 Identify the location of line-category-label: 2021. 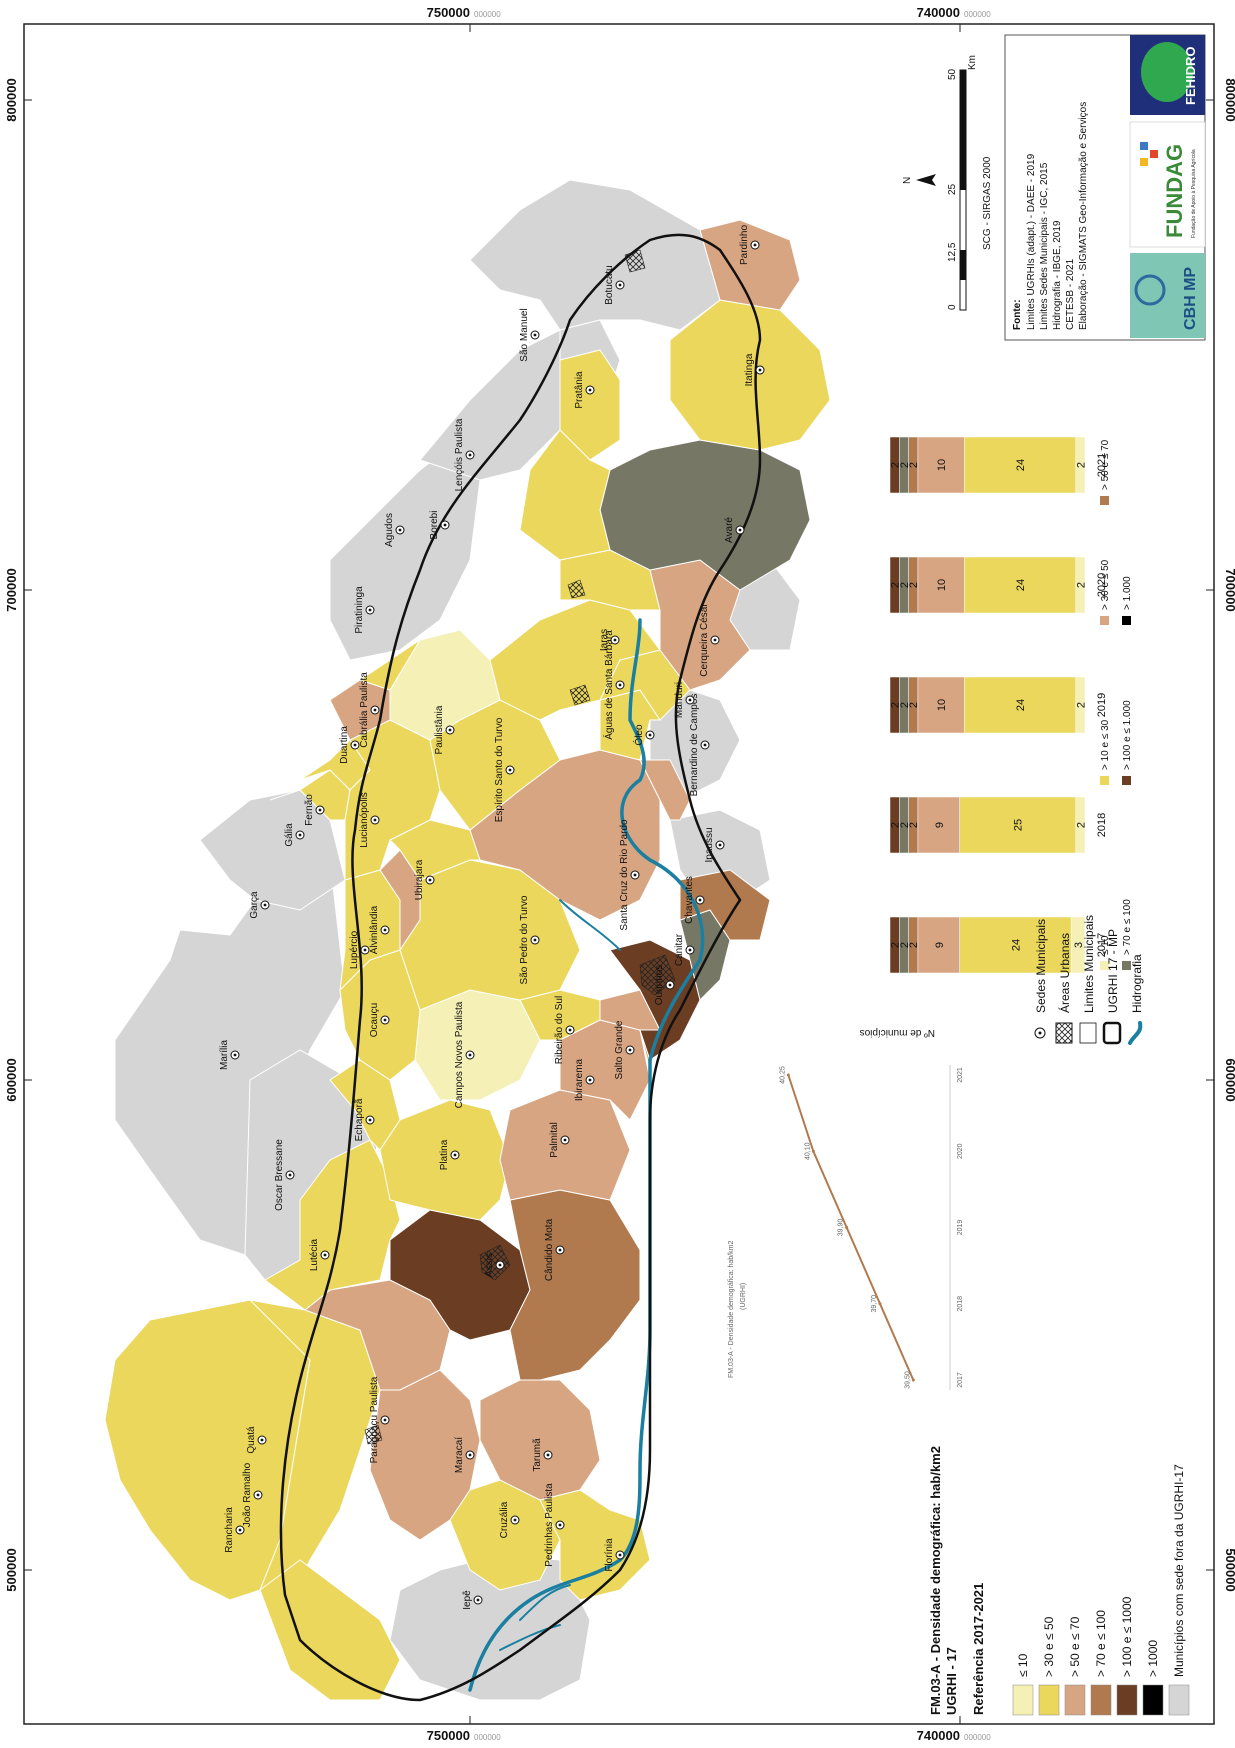
(960, 1075).